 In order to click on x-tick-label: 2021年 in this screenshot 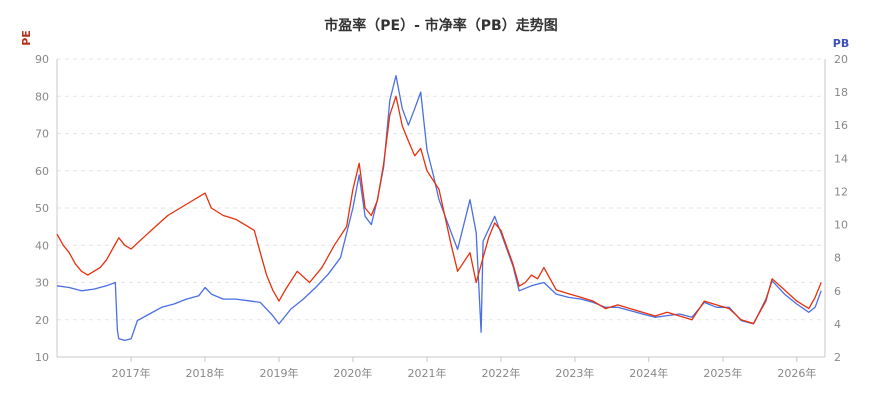, I will do `click(427, 373)`.